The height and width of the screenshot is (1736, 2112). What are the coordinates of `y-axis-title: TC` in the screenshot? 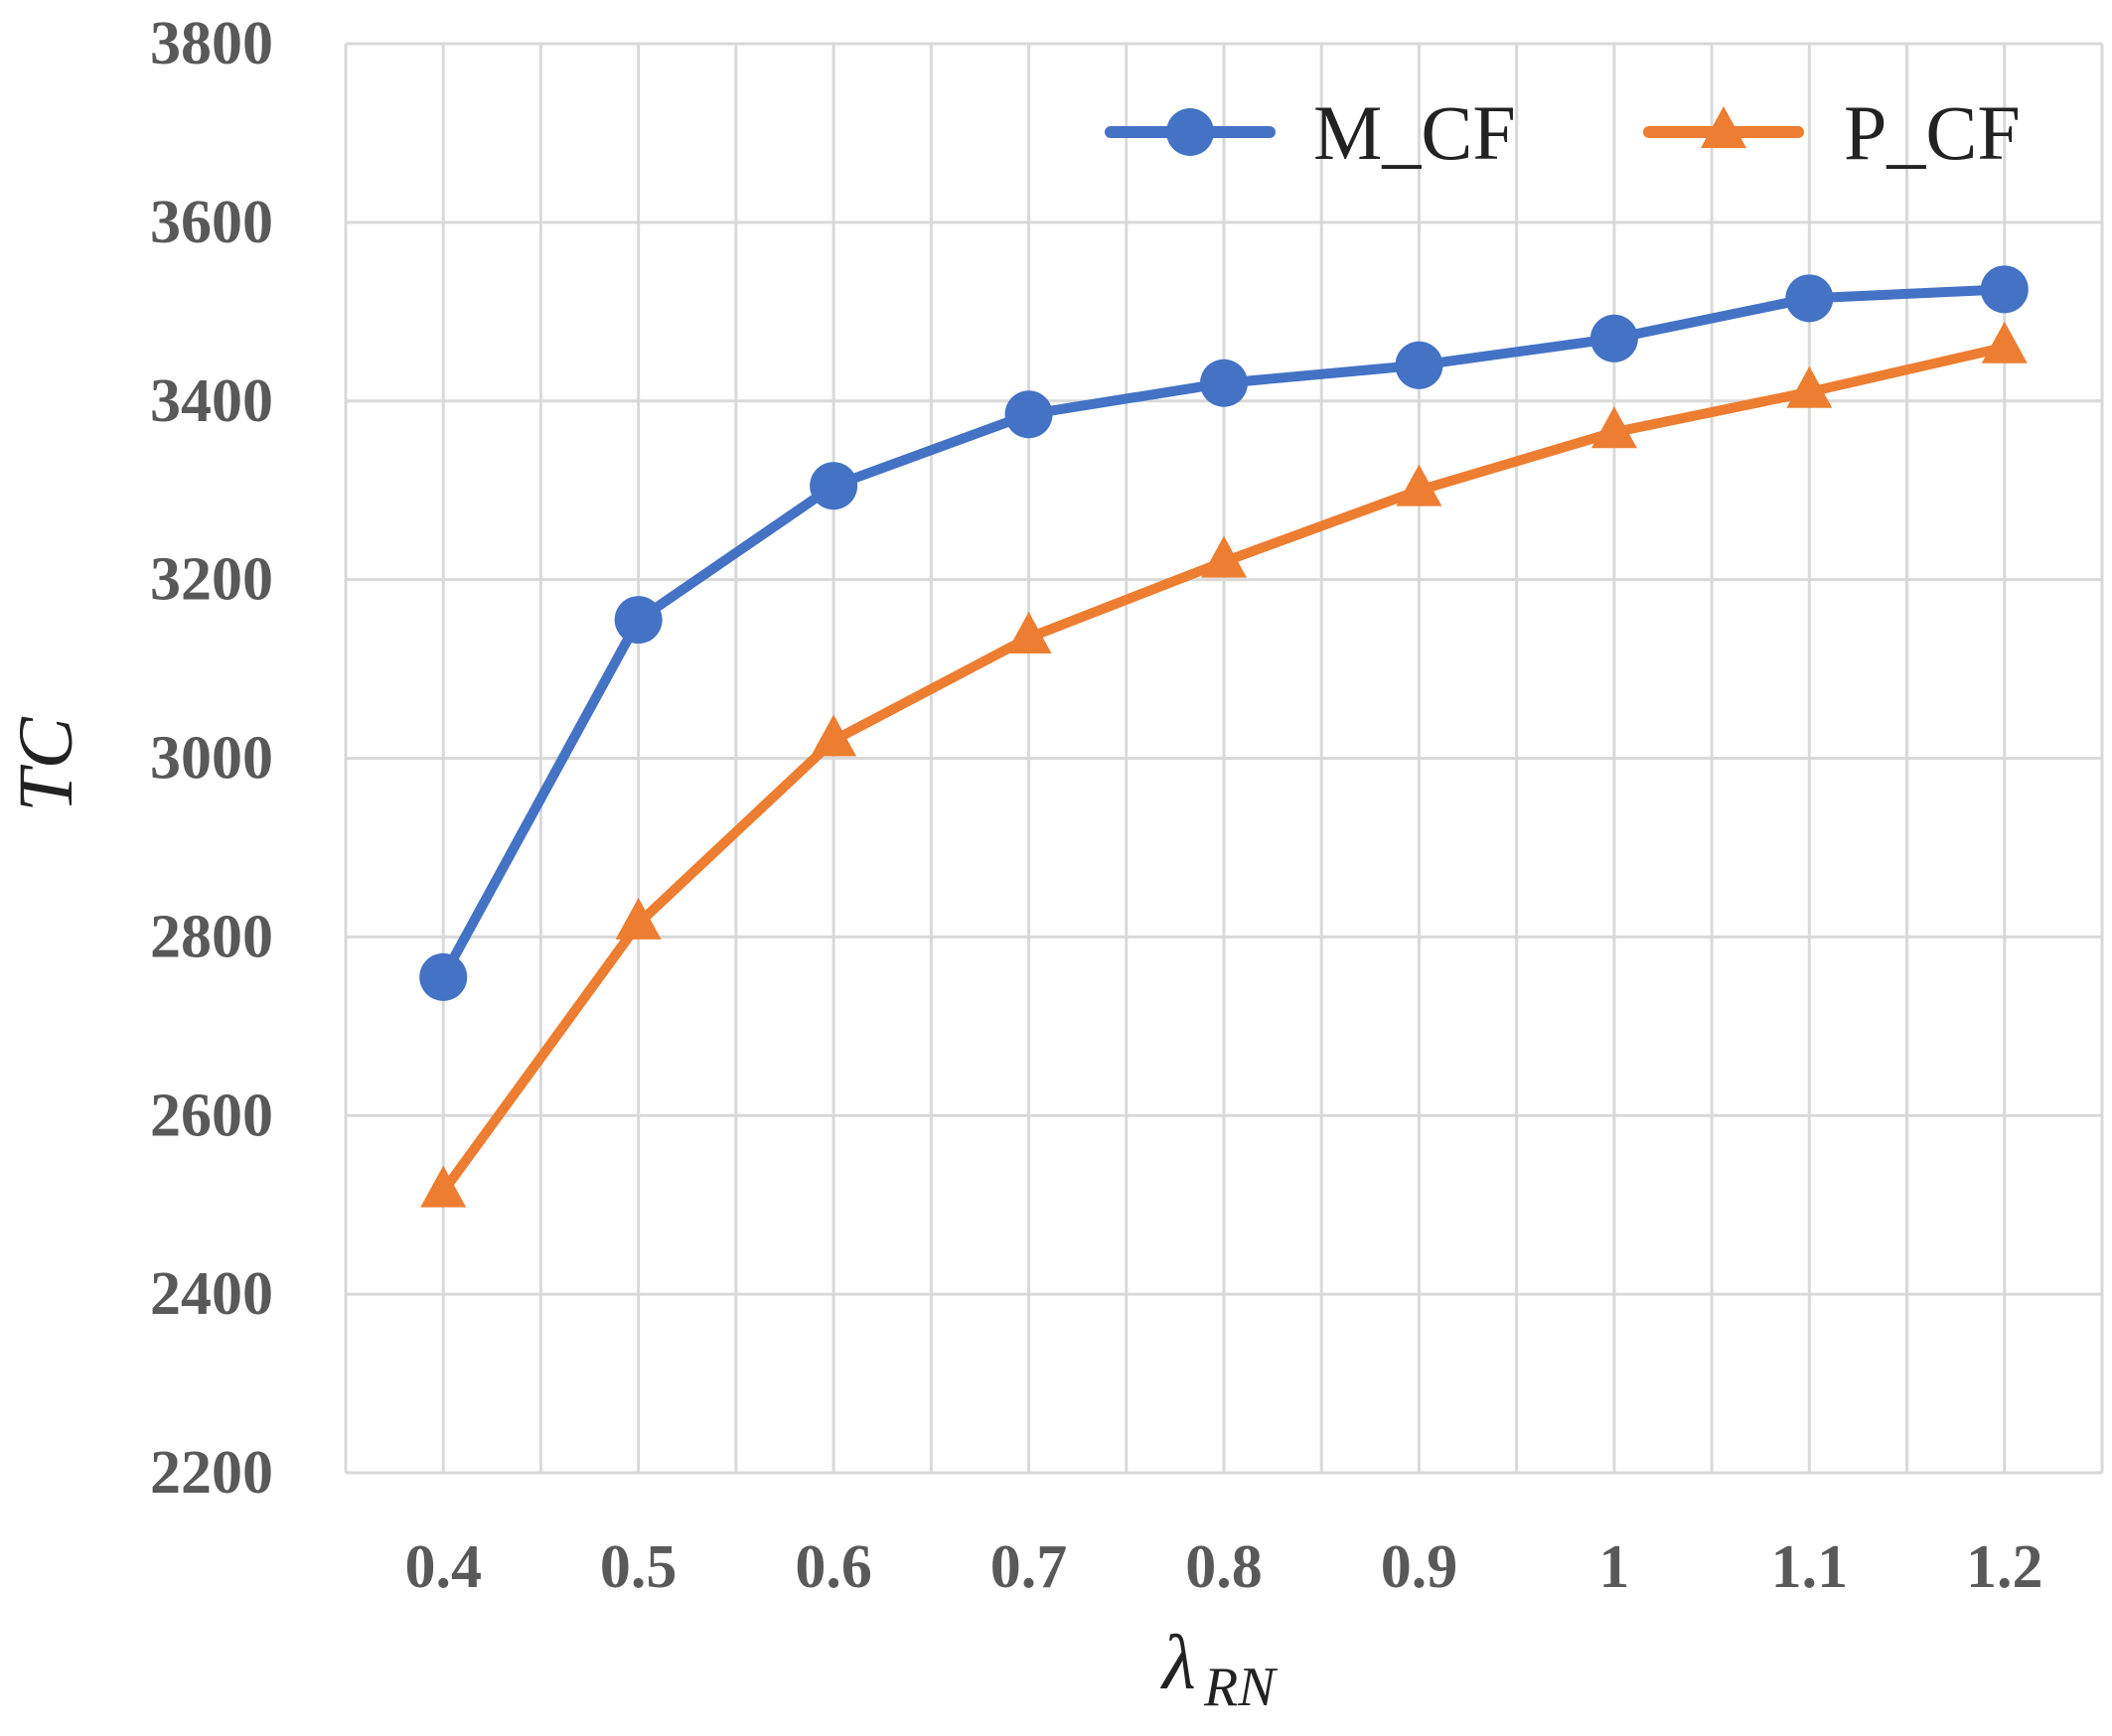 It's located at (45, 764).